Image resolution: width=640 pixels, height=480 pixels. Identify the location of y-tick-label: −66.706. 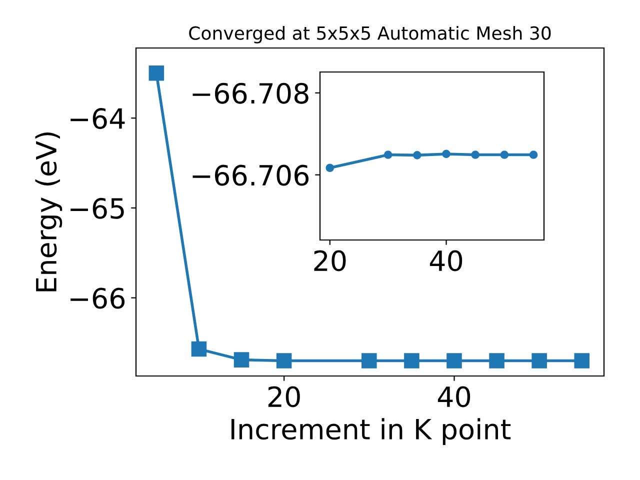
(250, 175).